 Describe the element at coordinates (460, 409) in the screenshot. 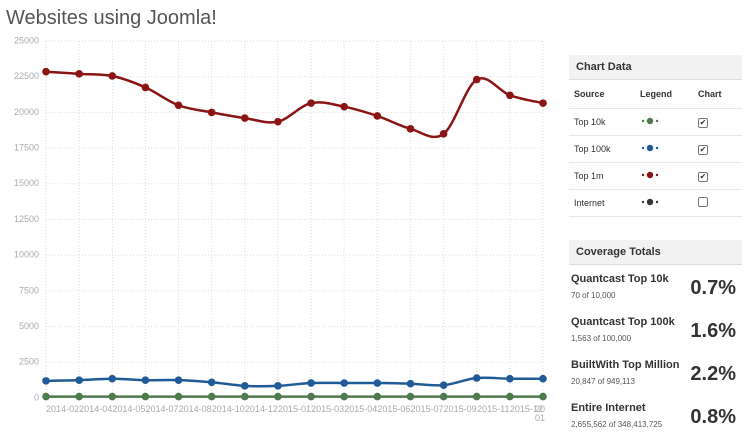

I see `x-tick-label: 2015-09` at that location.